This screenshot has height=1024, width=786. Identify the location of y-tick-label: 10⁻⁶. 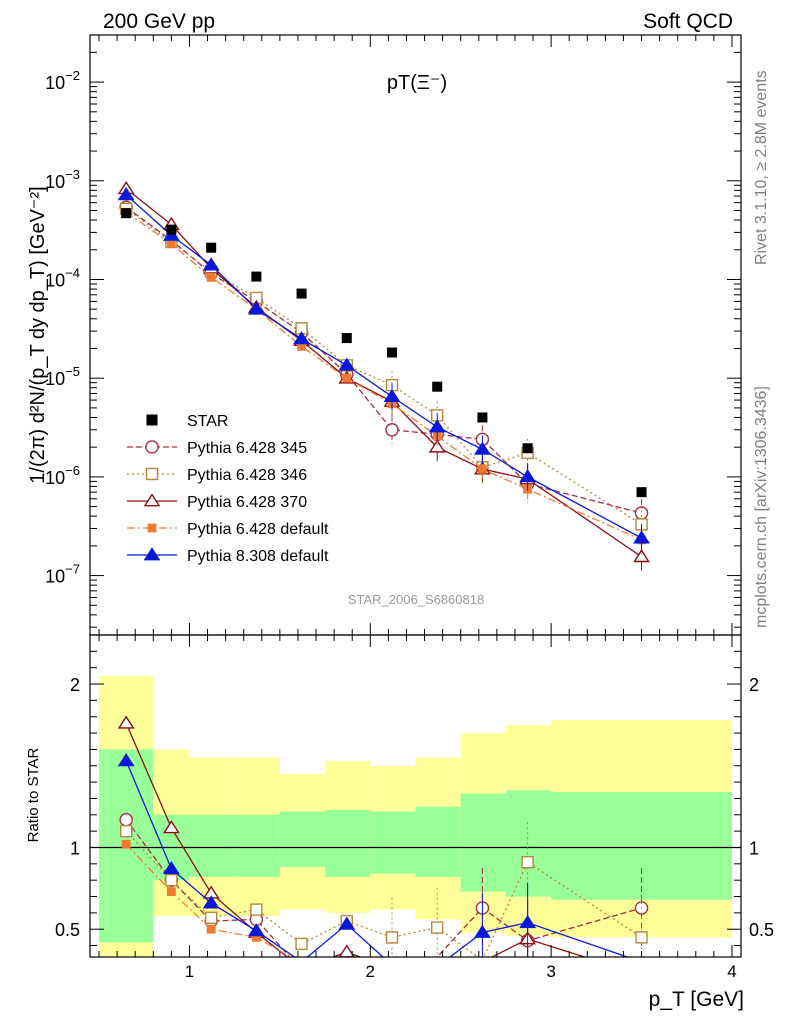
(62, 475).